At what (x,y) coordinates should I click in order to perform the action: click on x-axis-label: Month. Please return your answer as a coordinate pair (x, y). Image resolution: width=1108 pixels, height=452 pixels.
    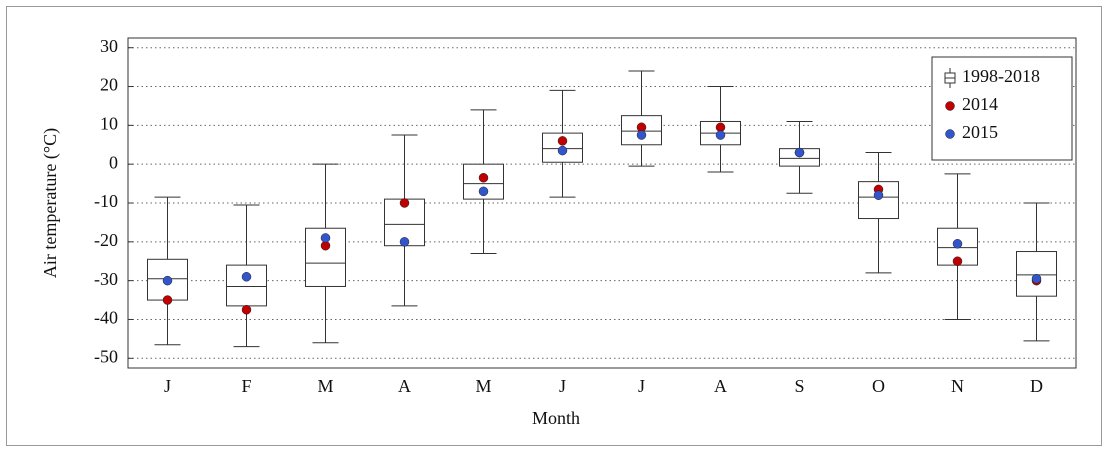
    Looking at the image, I should click on (556, 418).